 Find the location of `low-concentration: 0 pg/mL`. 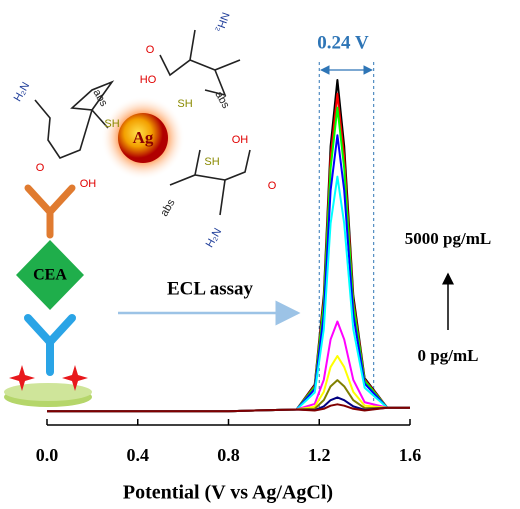

low-concentration: 0 pg/mL is located at coordinates (448, 355).